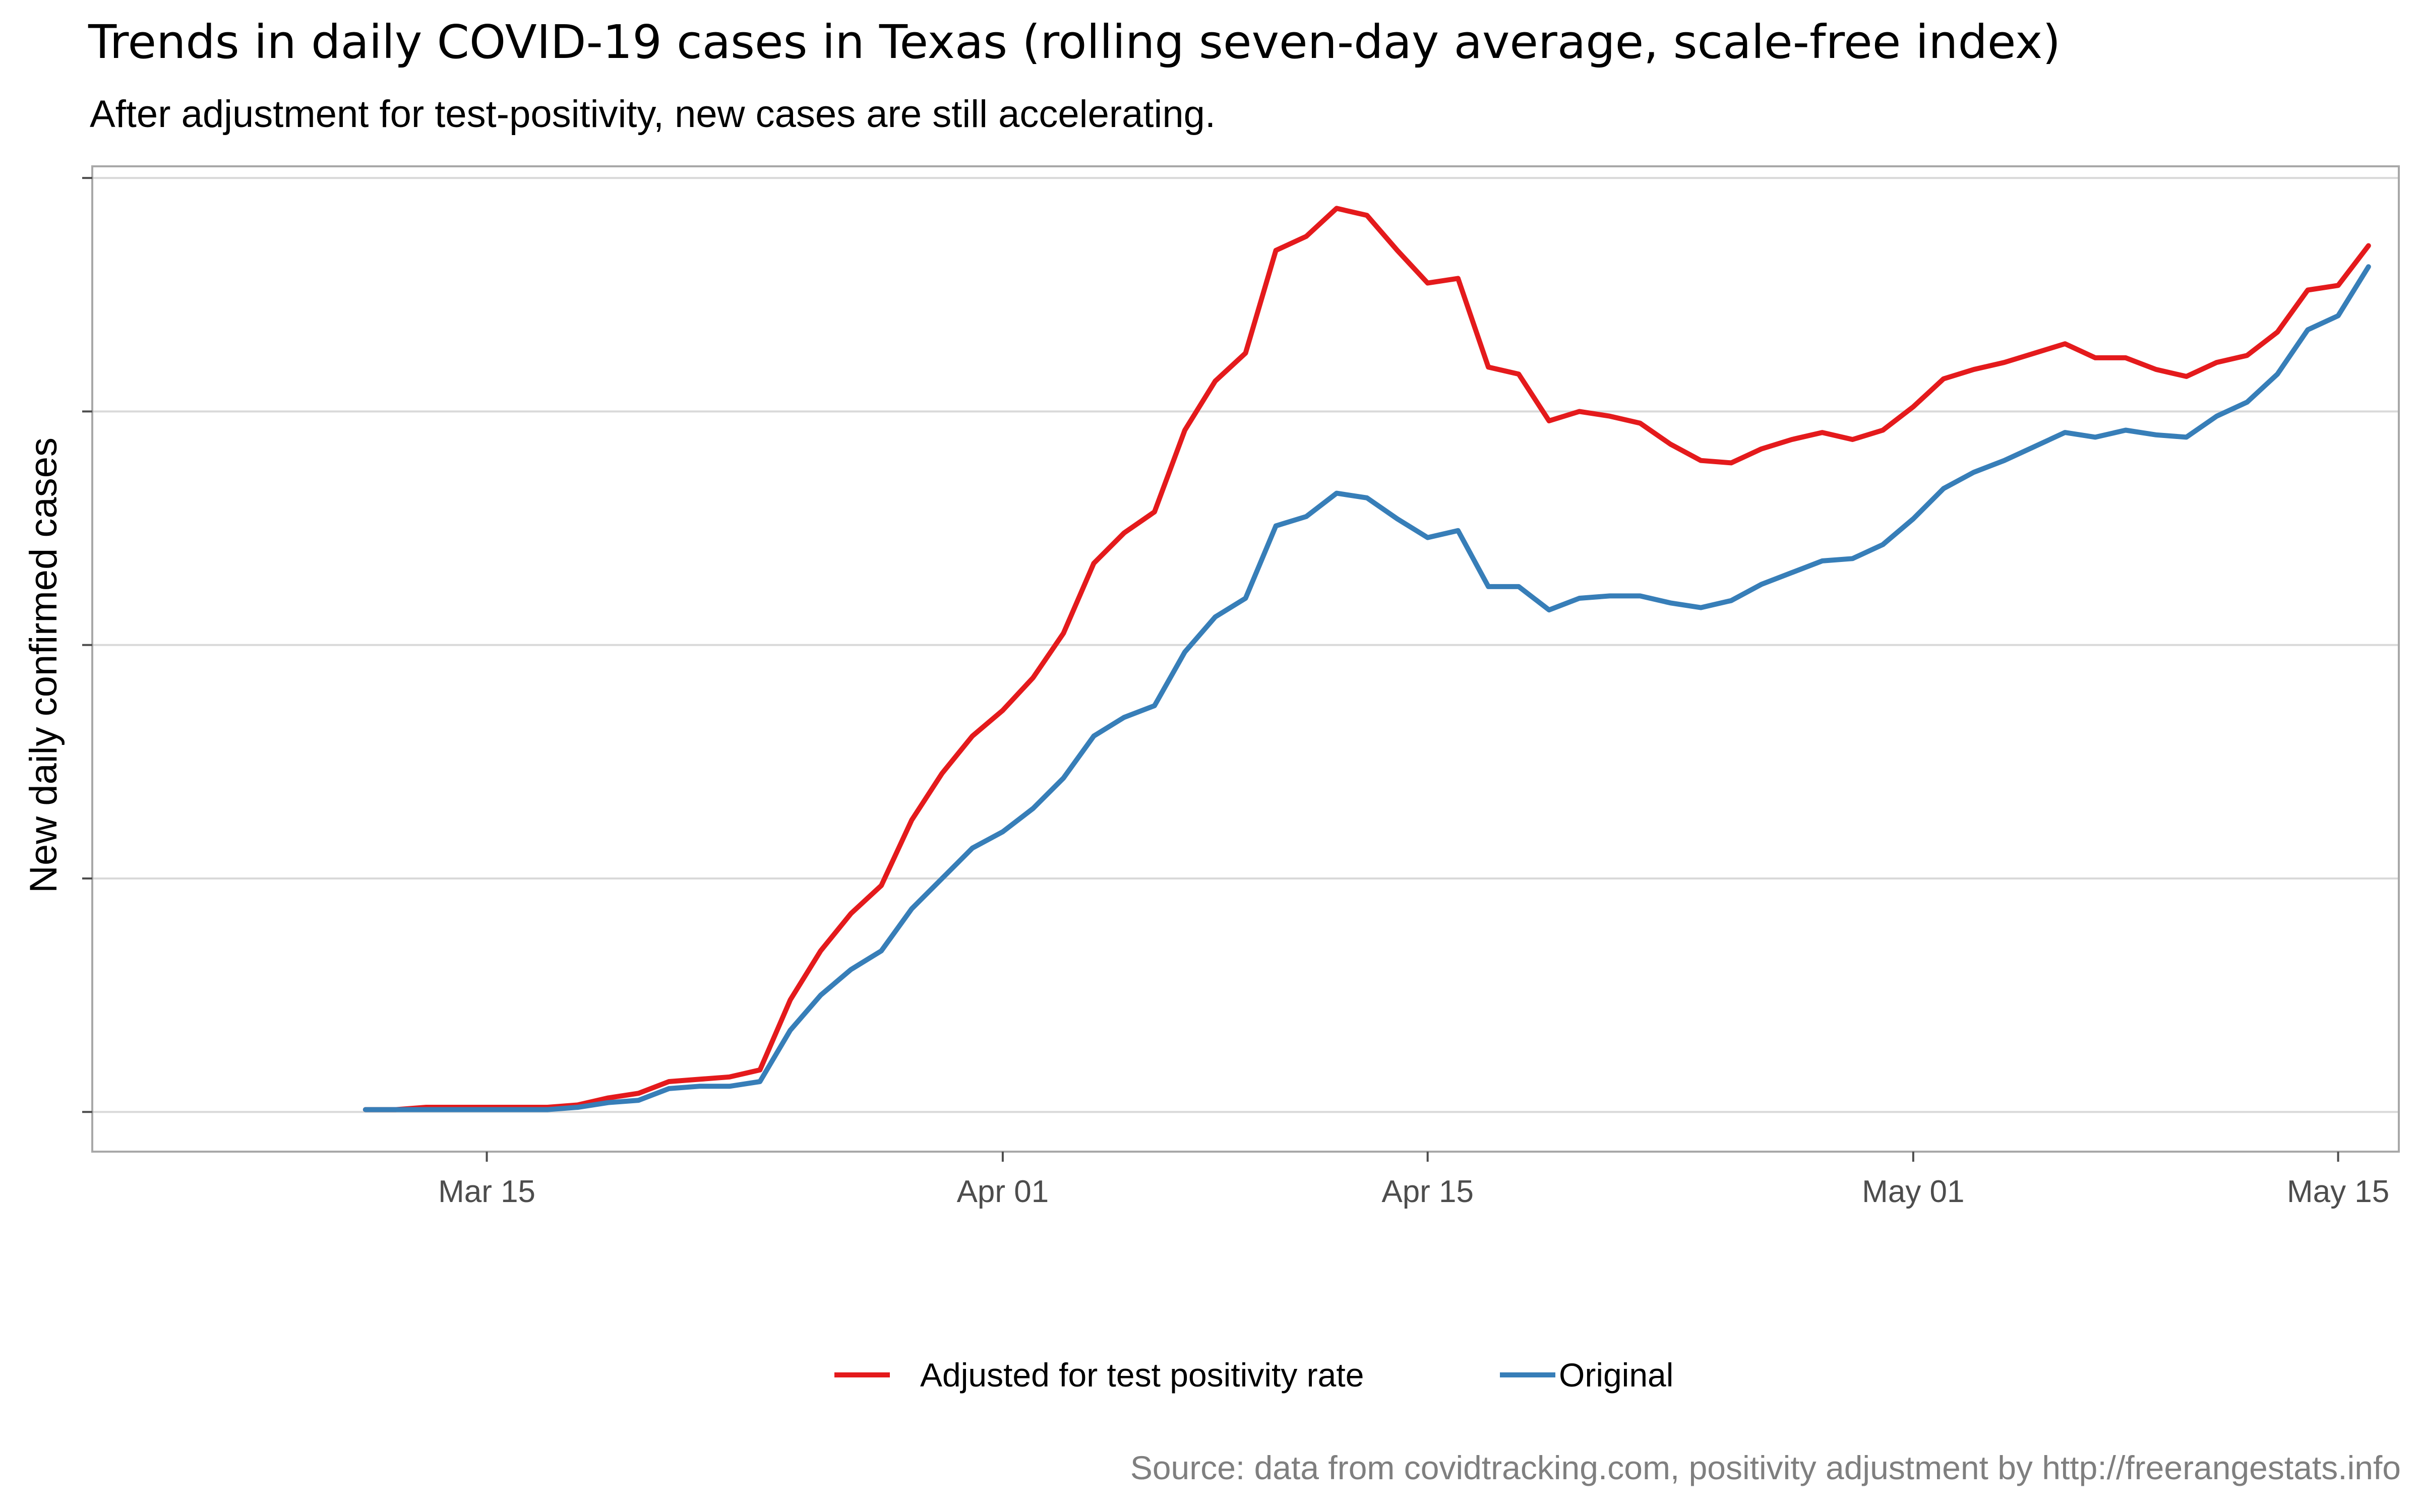 Image resolution: width=2420 pixels, height=1512 pixels. Describe the element at coordinates (1616, 1375) in the screenshot. I see `legend-label-original: Original` at that location.